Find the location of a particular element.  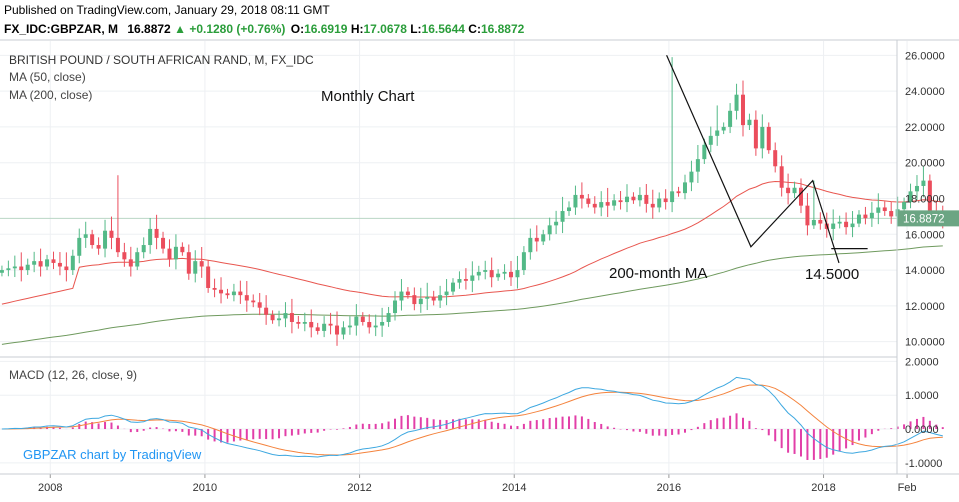

change-arrow-icon: ▲ is located at coordinates (180, 29).